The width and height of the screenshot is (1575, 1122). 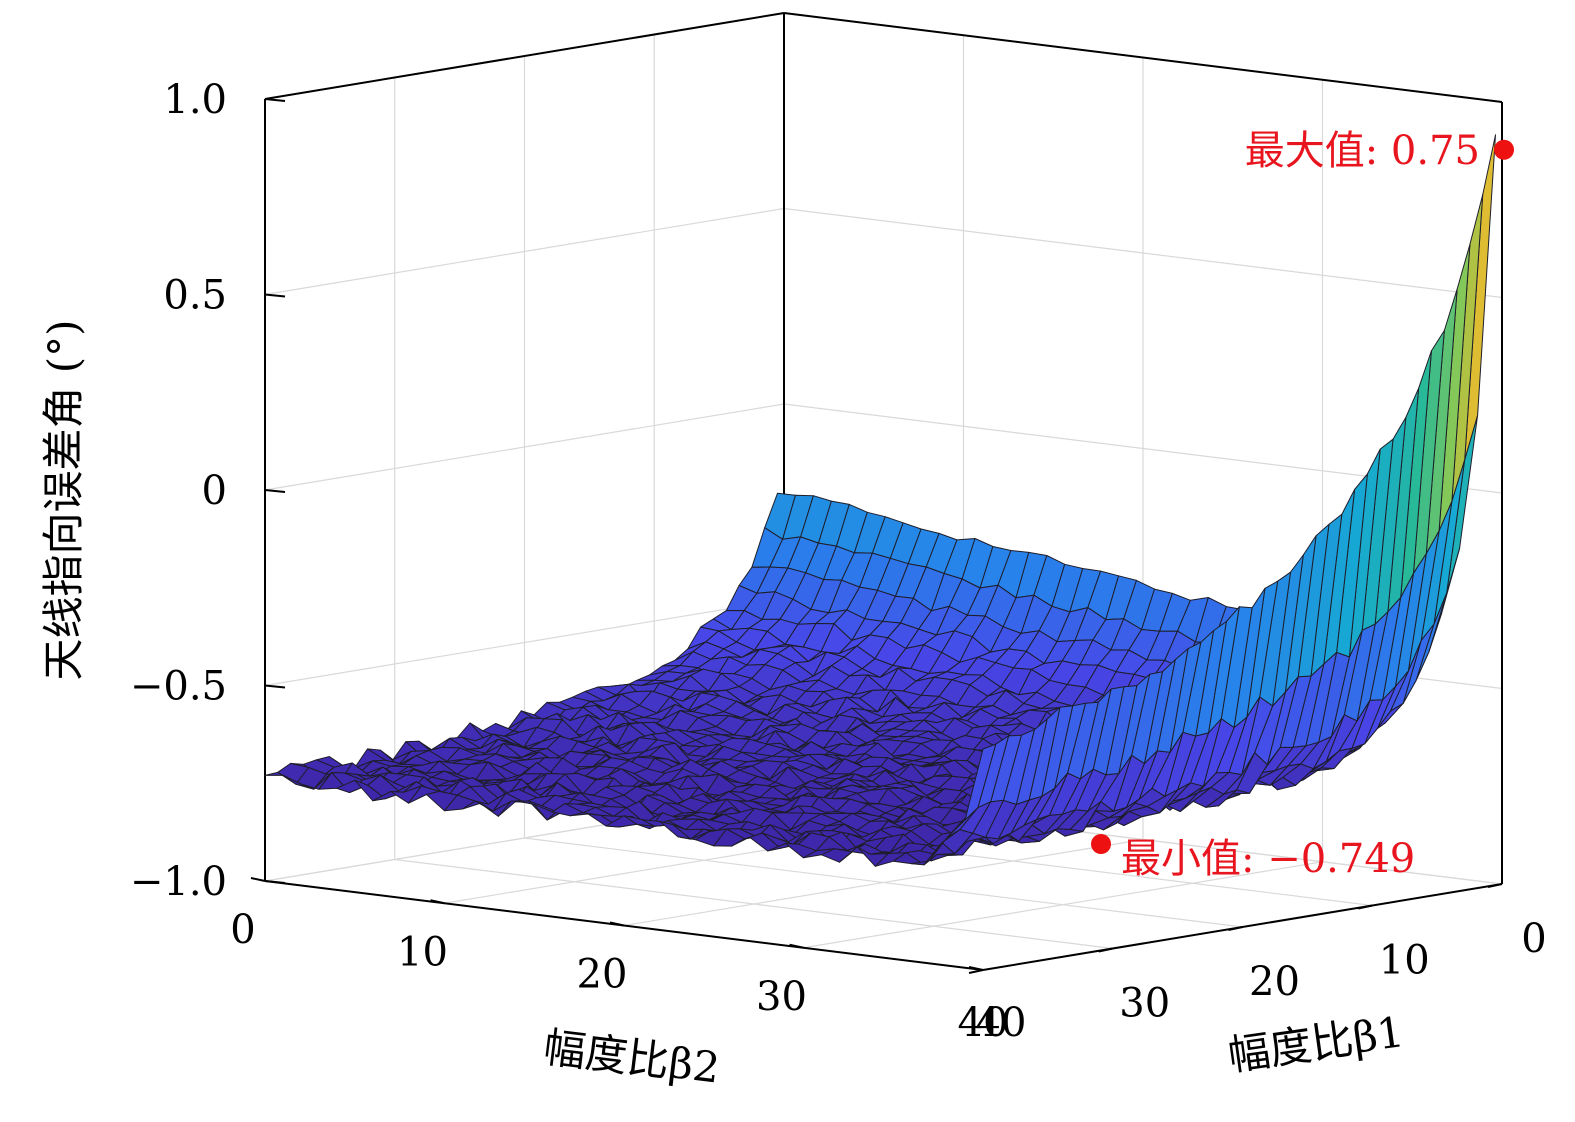 What do you see at coordinates (1101, 844) in the screenshot?
I see `min-marker` at bounding box center [1101, 844].